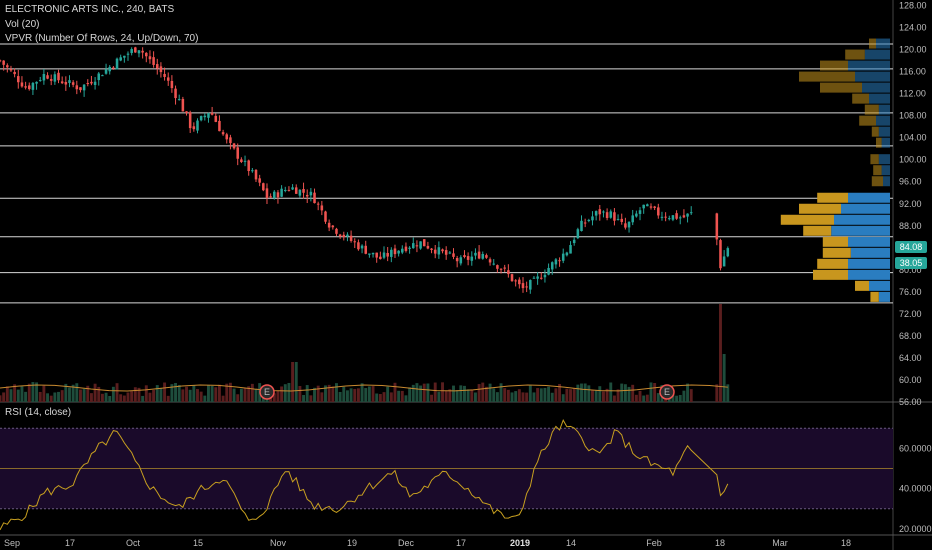 The image size is (932, 550). Describe the element at coordinates (910, 380) in the screenshot. I see `price-tick-label: 60.00` at that location.